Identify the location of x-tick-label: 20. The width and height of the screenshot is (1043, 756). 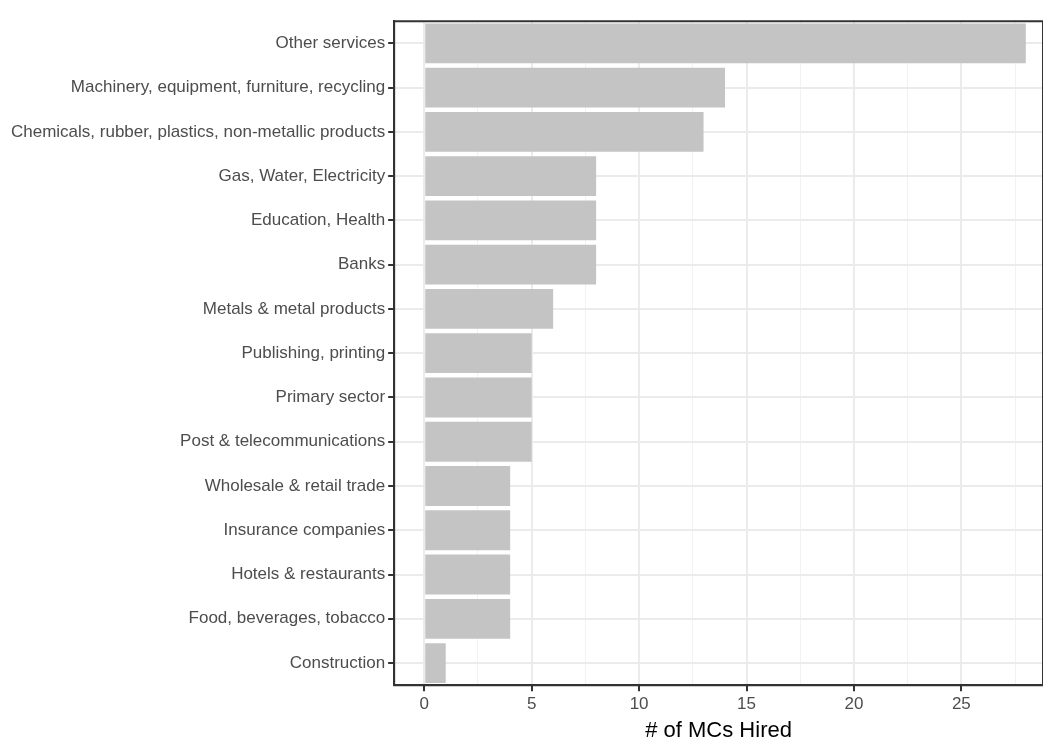
(854, 704).